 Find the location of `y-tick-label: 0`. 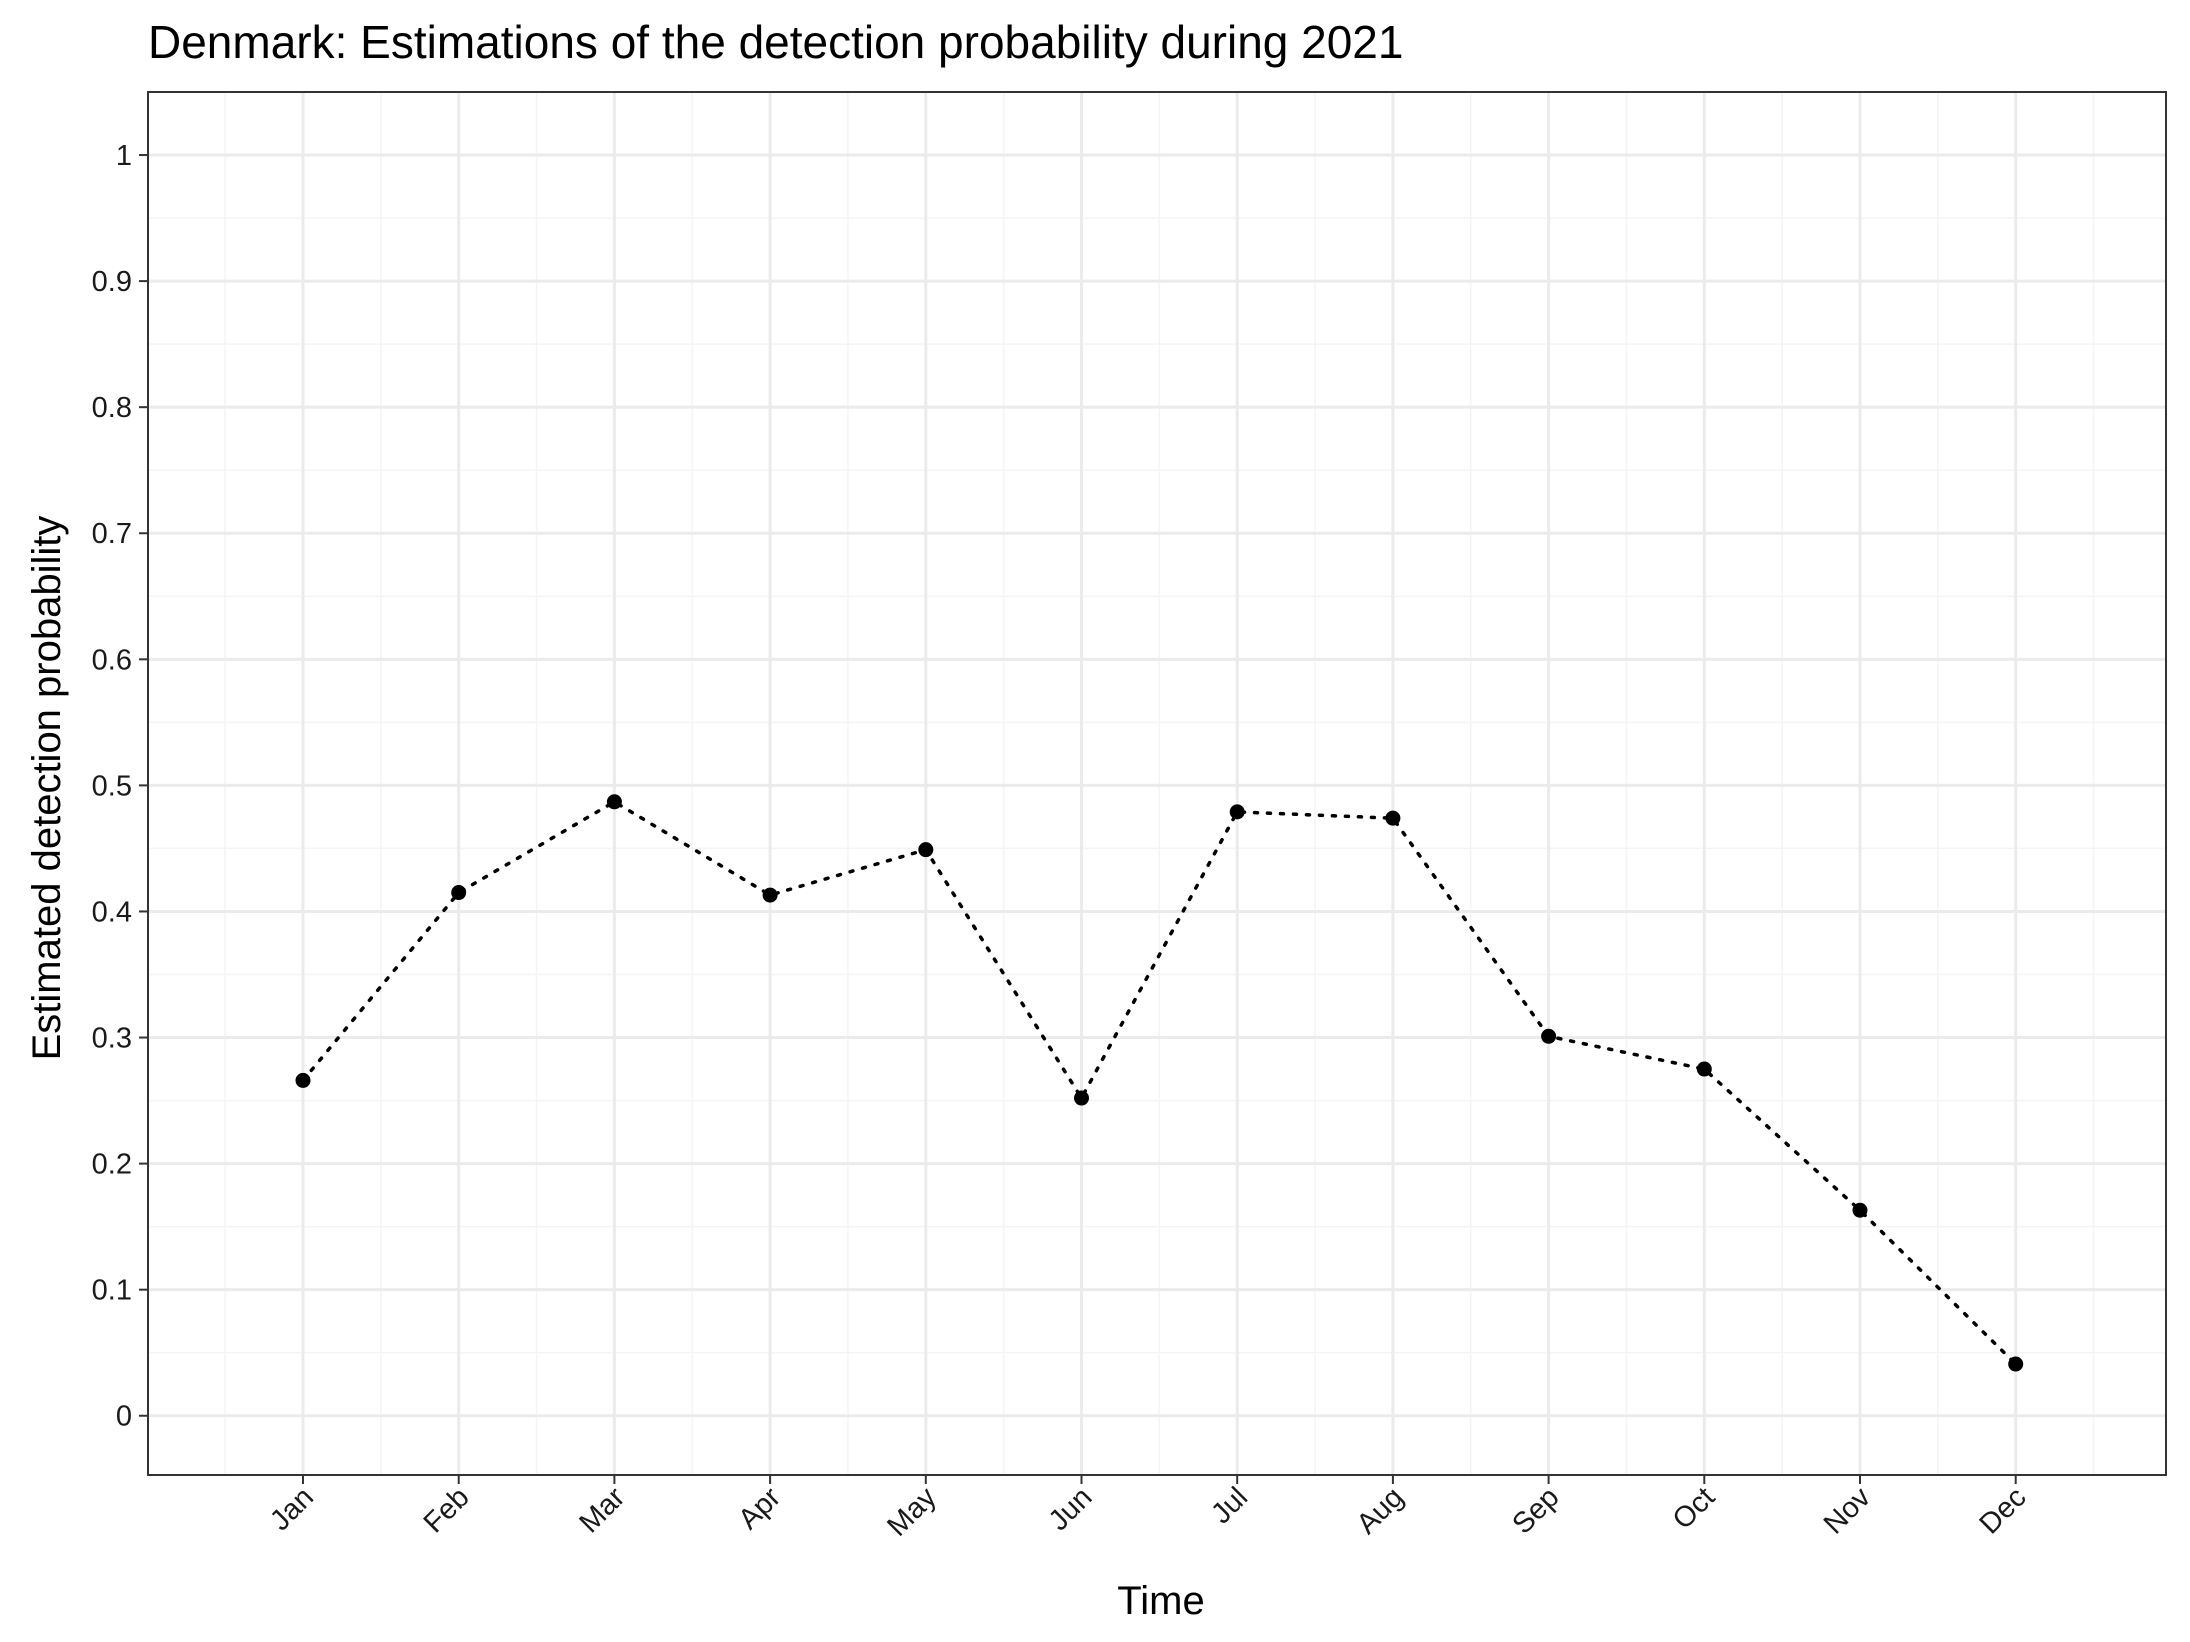

y-tick-label: 0 is located at coordinates (124, 1417).